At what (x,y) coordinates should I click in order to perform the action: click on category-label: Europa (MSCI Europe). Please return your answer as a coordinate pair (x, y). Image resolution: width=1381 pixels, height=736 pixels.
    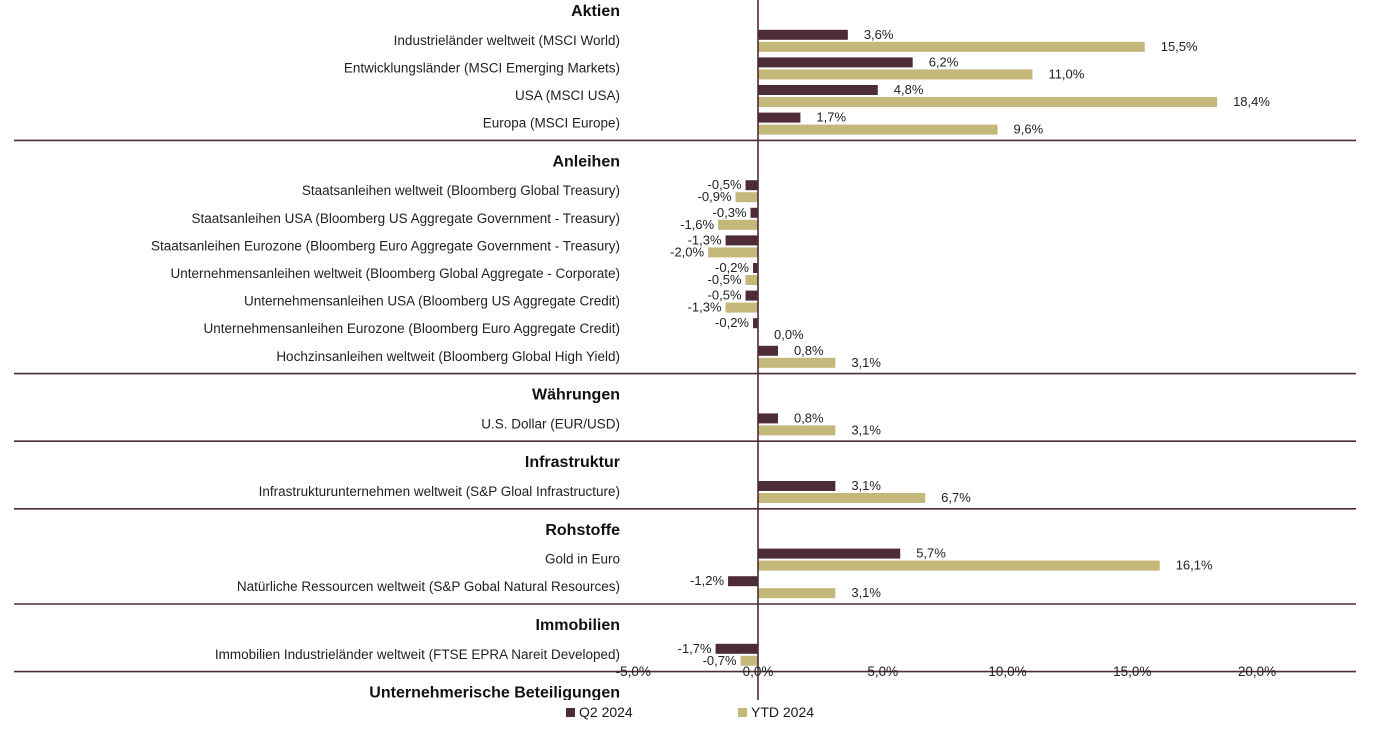
    Looking at the image, I should click on (551, 123).